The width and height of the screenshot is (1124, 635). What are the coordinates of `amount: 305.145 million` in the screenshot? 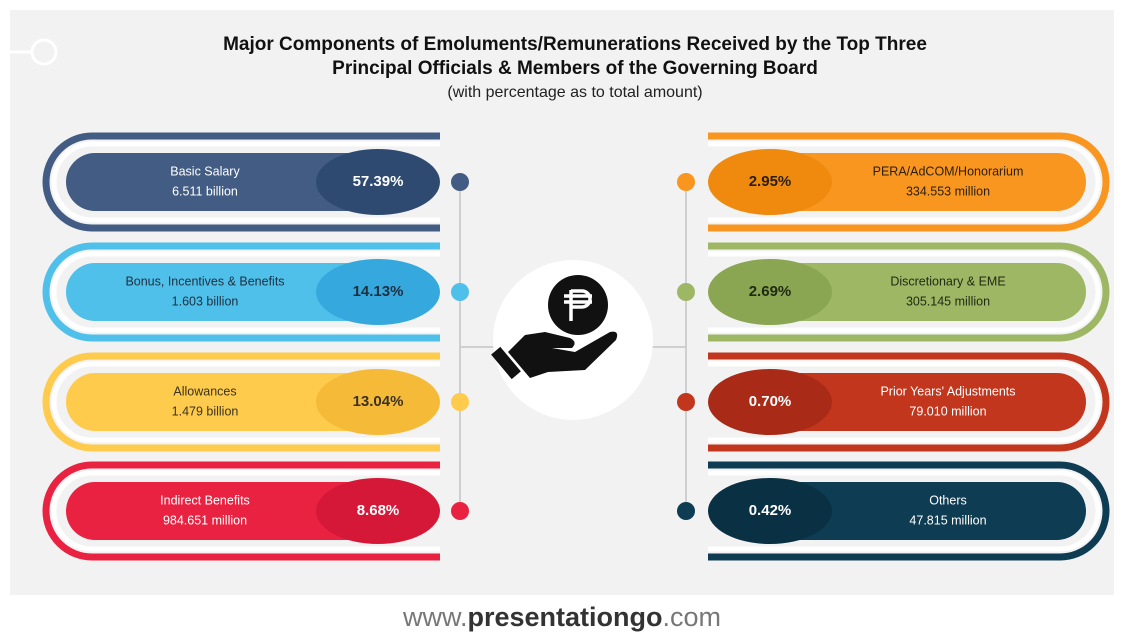 It's located at (948, 301).